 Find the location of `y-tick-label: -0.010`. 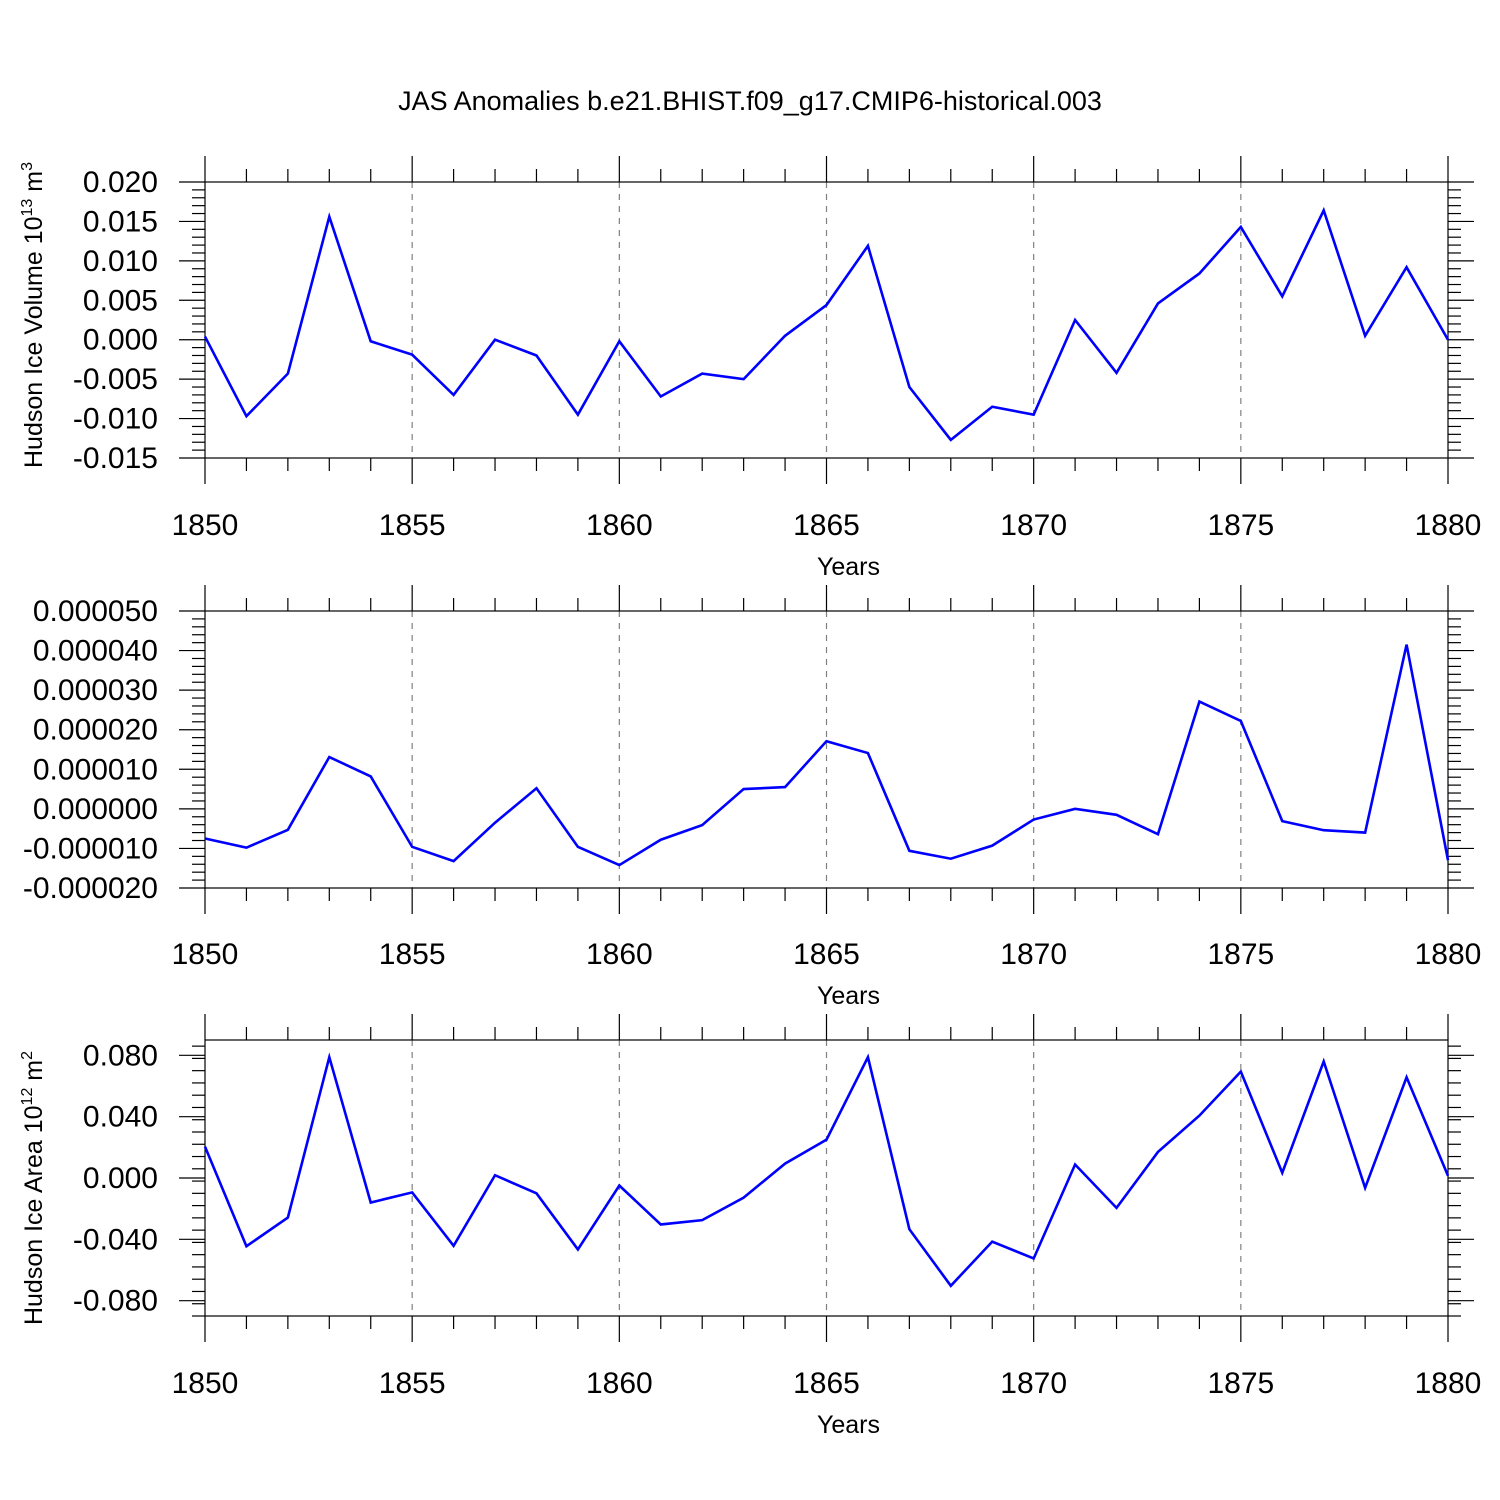

y-tick-label: -0.010 is located at coordinates (115, 419).